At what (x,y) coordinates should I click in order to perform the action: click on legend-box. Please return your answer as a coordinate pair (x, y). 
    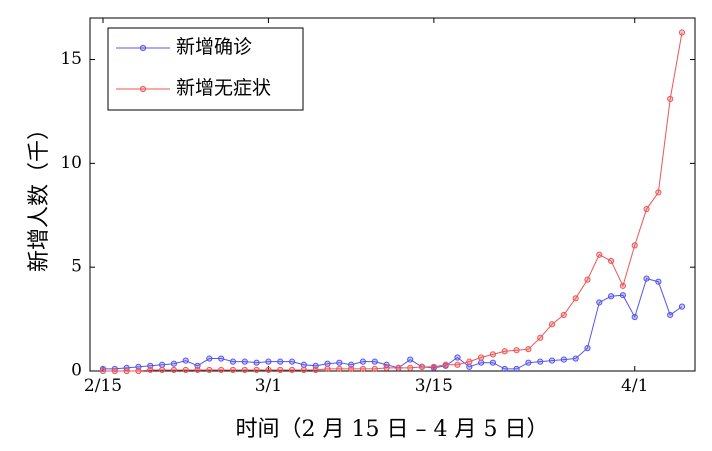
    Looking at the image, I should click on (205, 69).